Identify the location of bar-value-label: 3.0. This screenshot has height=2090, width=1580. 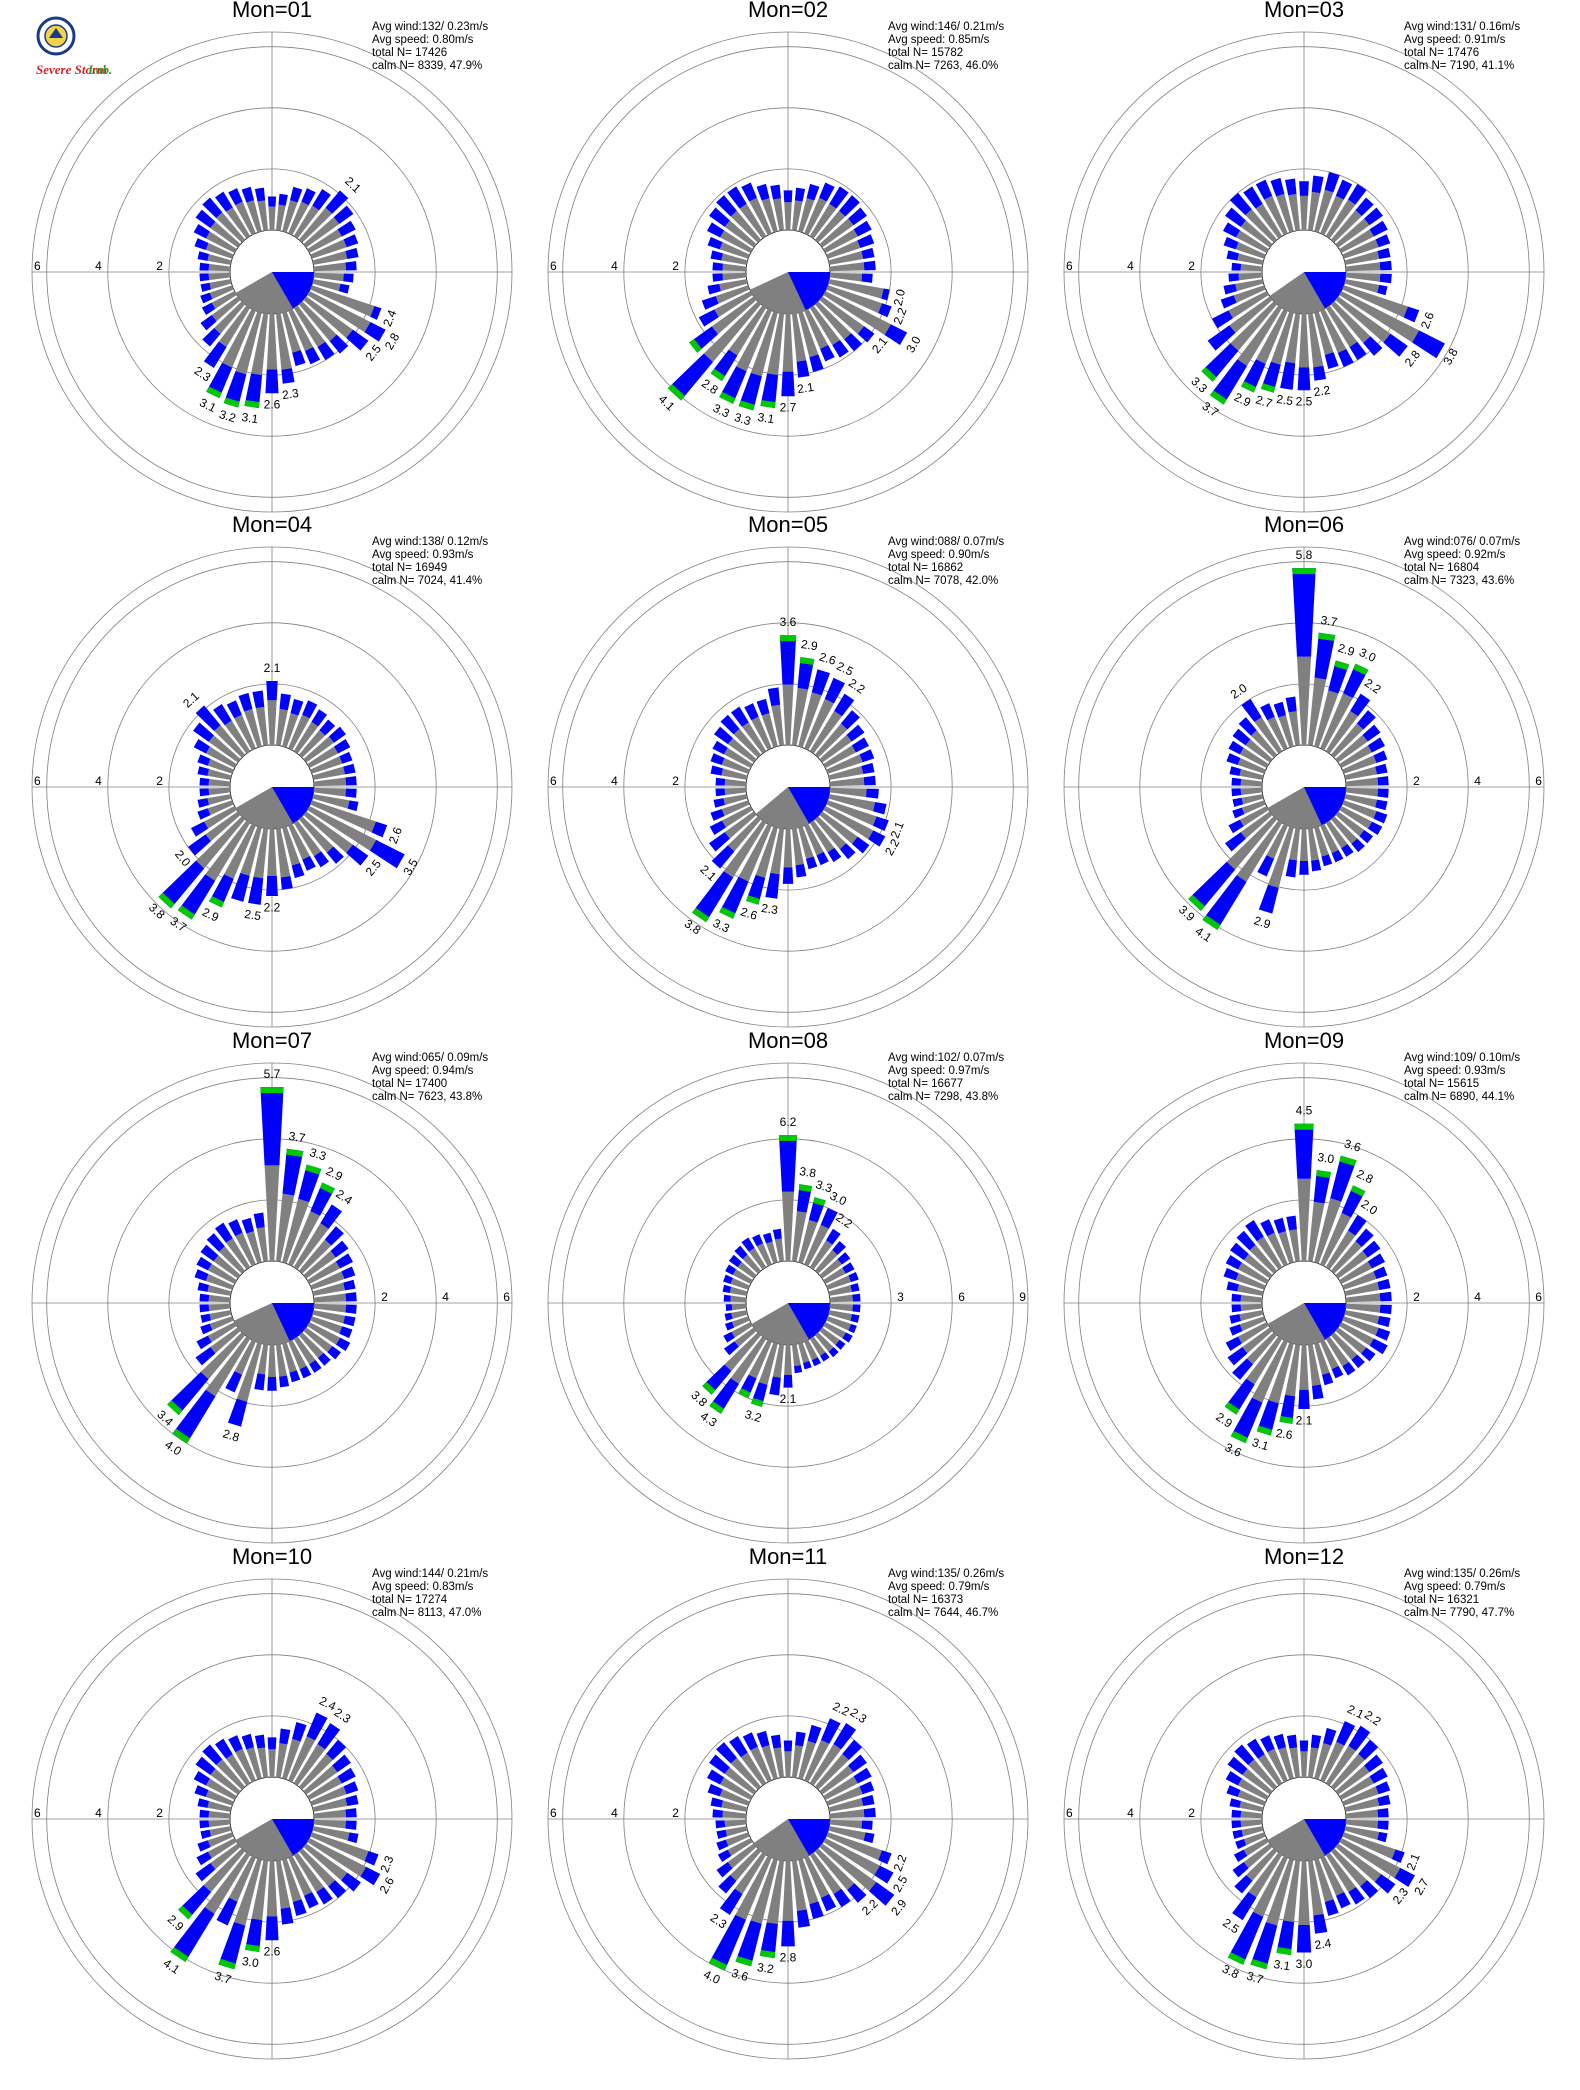
(250, 1962).